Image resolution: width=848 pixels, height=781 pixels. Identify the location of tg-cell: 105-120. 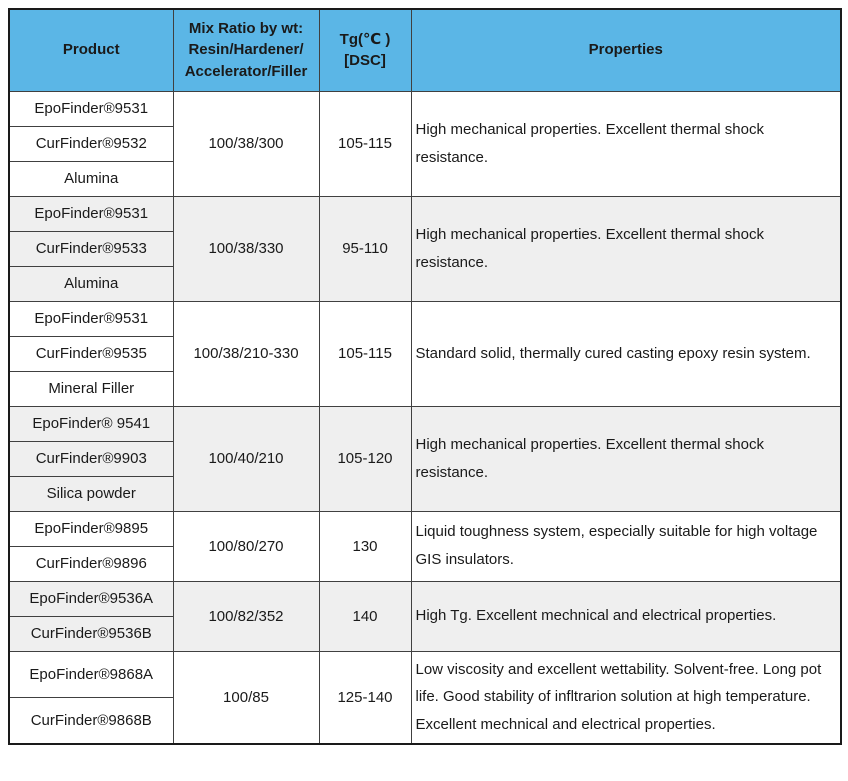
(365, 458).